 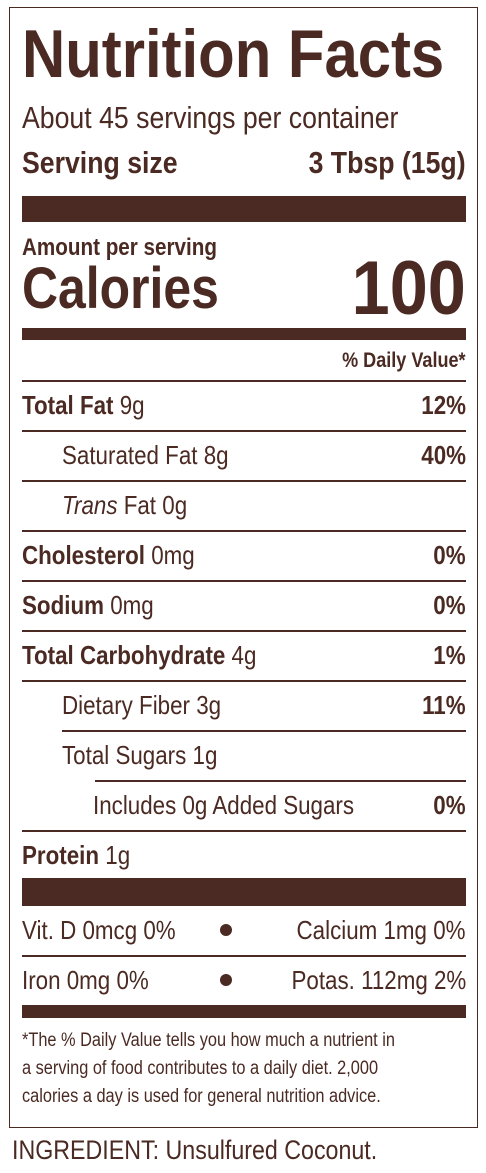 I want to click on nutrient-amount: 4g, so click(x=244, y=654).